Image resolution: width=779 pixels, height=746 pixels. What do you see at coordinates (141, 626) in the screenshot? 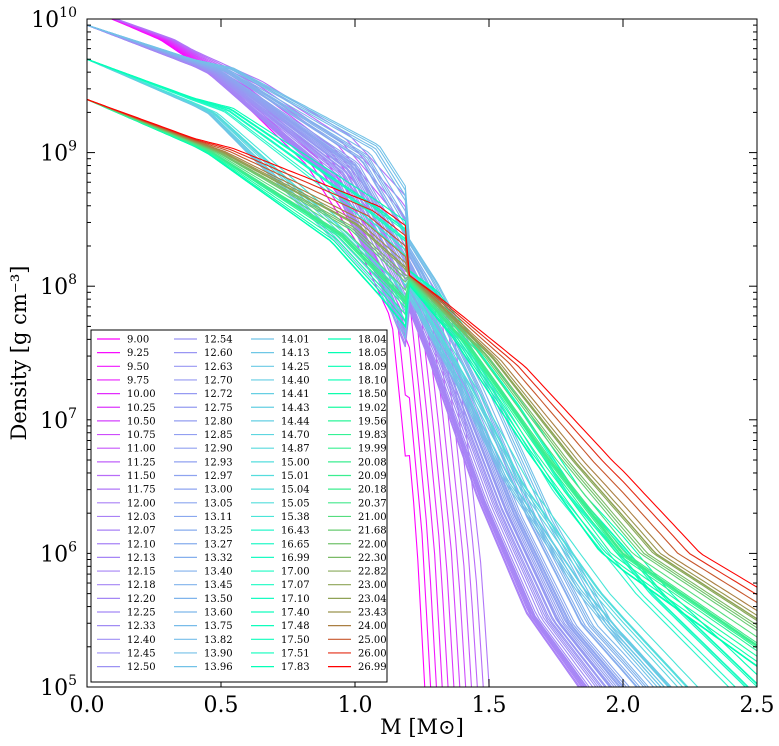
I see `legend-label: 12.33` at bounding box center [141, 626].